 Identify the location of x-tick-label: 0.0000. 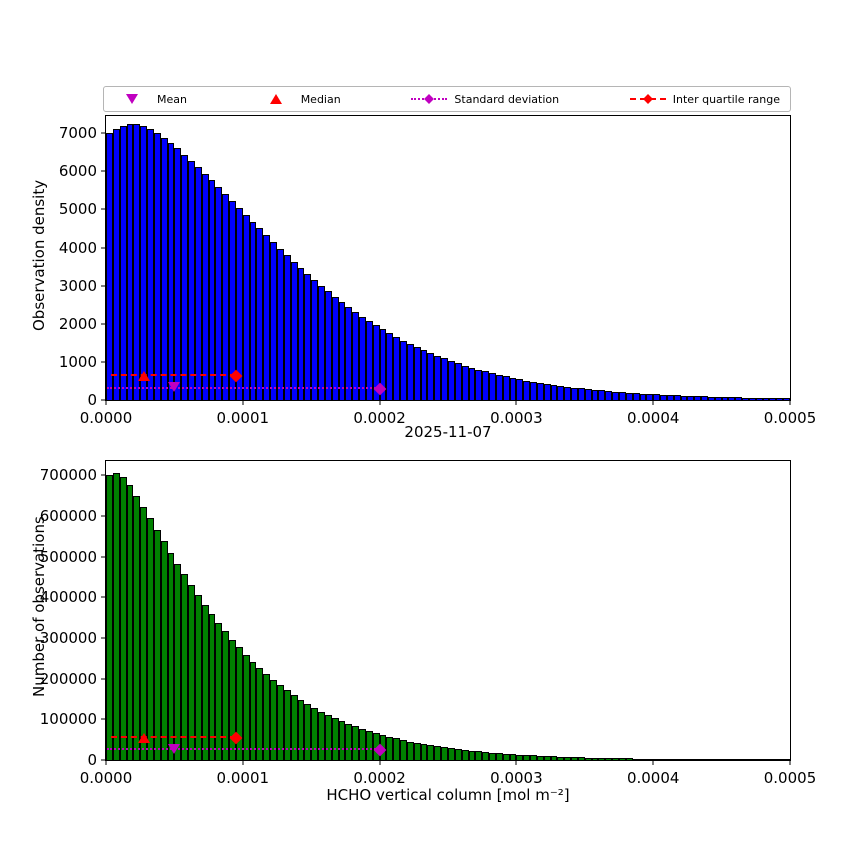
(106, 418).